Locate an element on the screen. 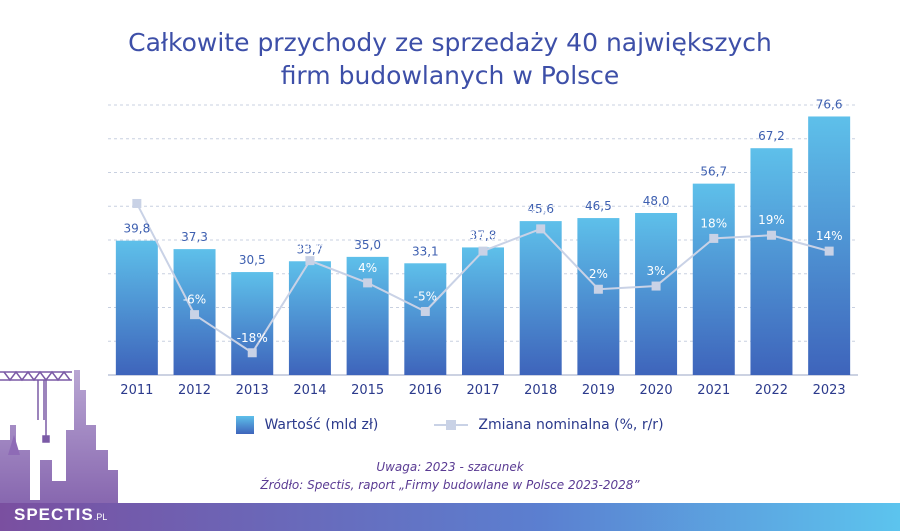 Image resolution: width=900 pixels, height=531 pixels. bar-2019 is located at coordinates (598, 296).